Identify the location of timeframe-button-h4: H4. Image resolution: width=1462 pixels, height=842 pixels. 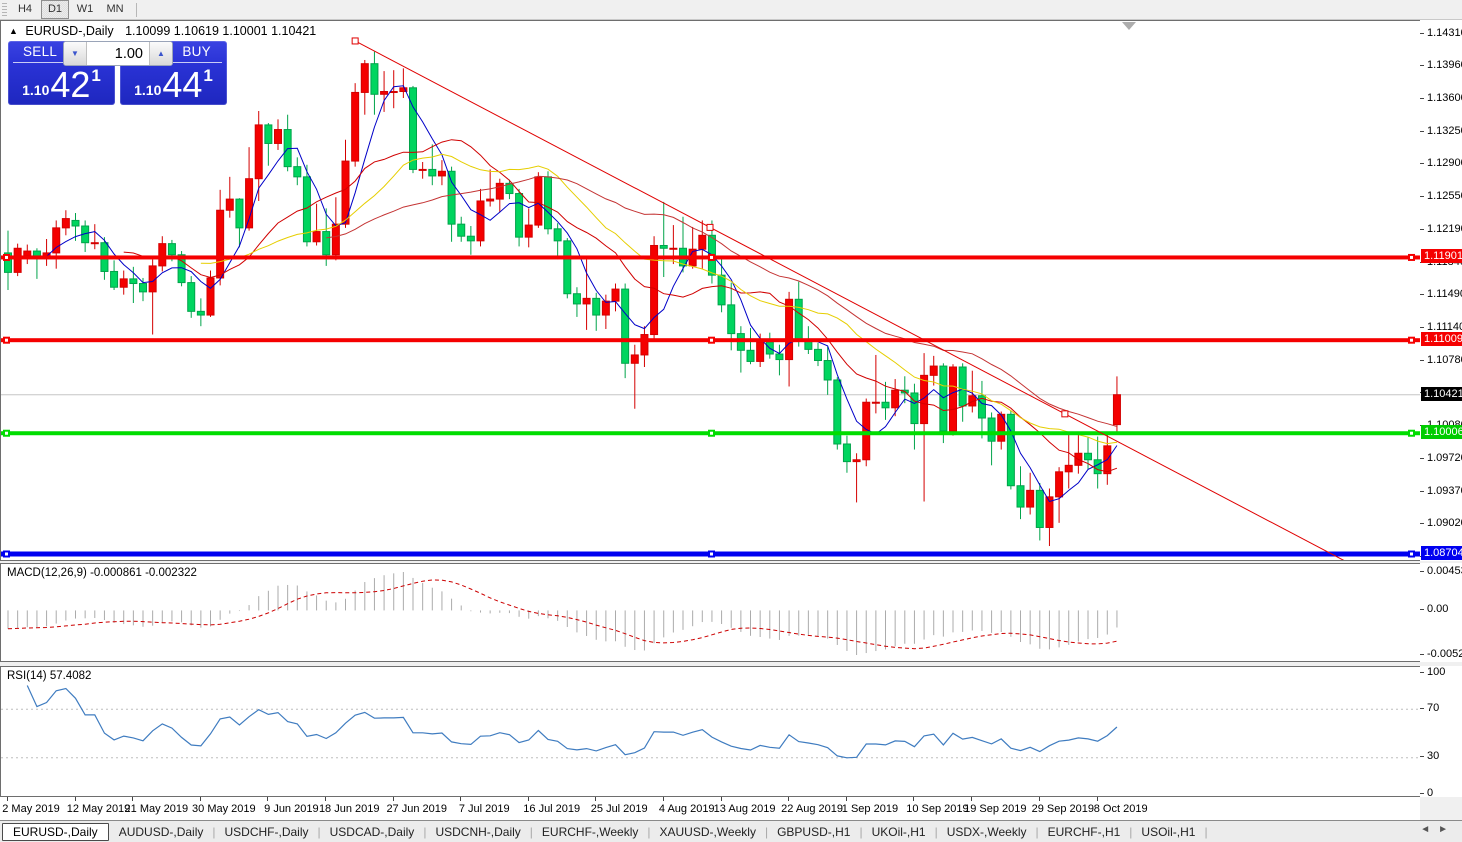
(25, 9).